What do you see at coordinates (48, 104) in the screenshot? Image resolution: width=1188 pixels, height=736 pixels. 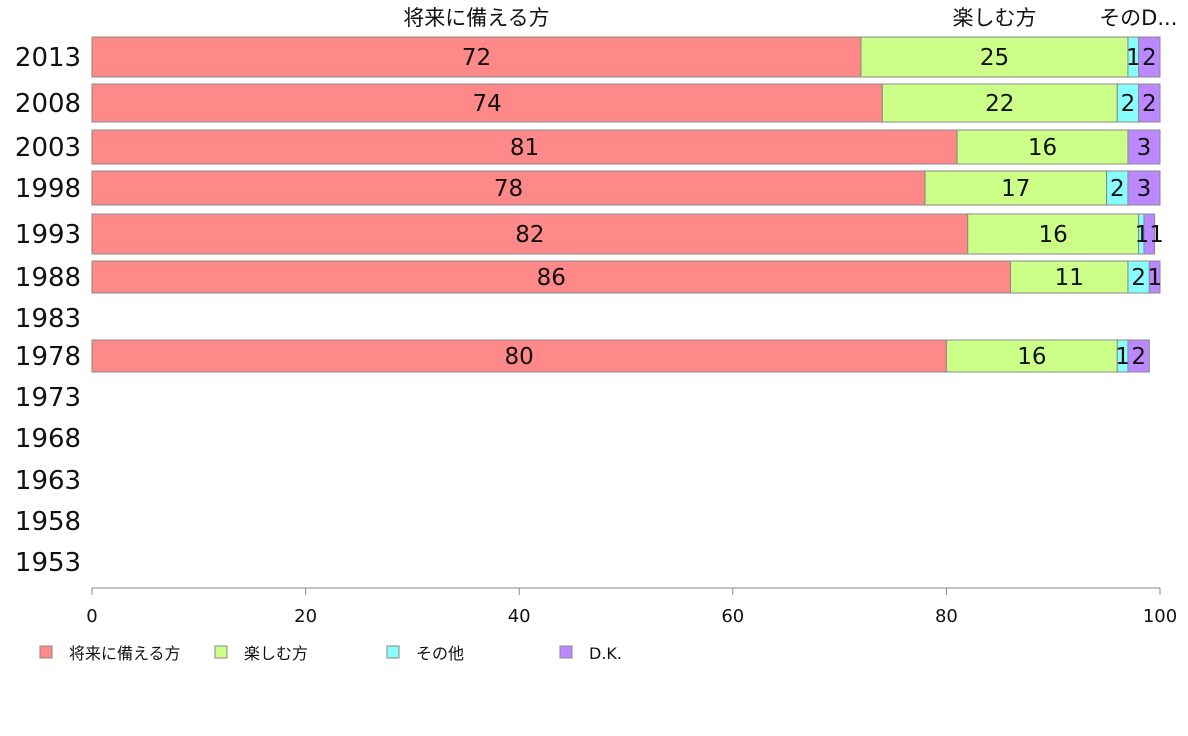 I see `category-label-2008: 2008` at bounding box center [48, 104].